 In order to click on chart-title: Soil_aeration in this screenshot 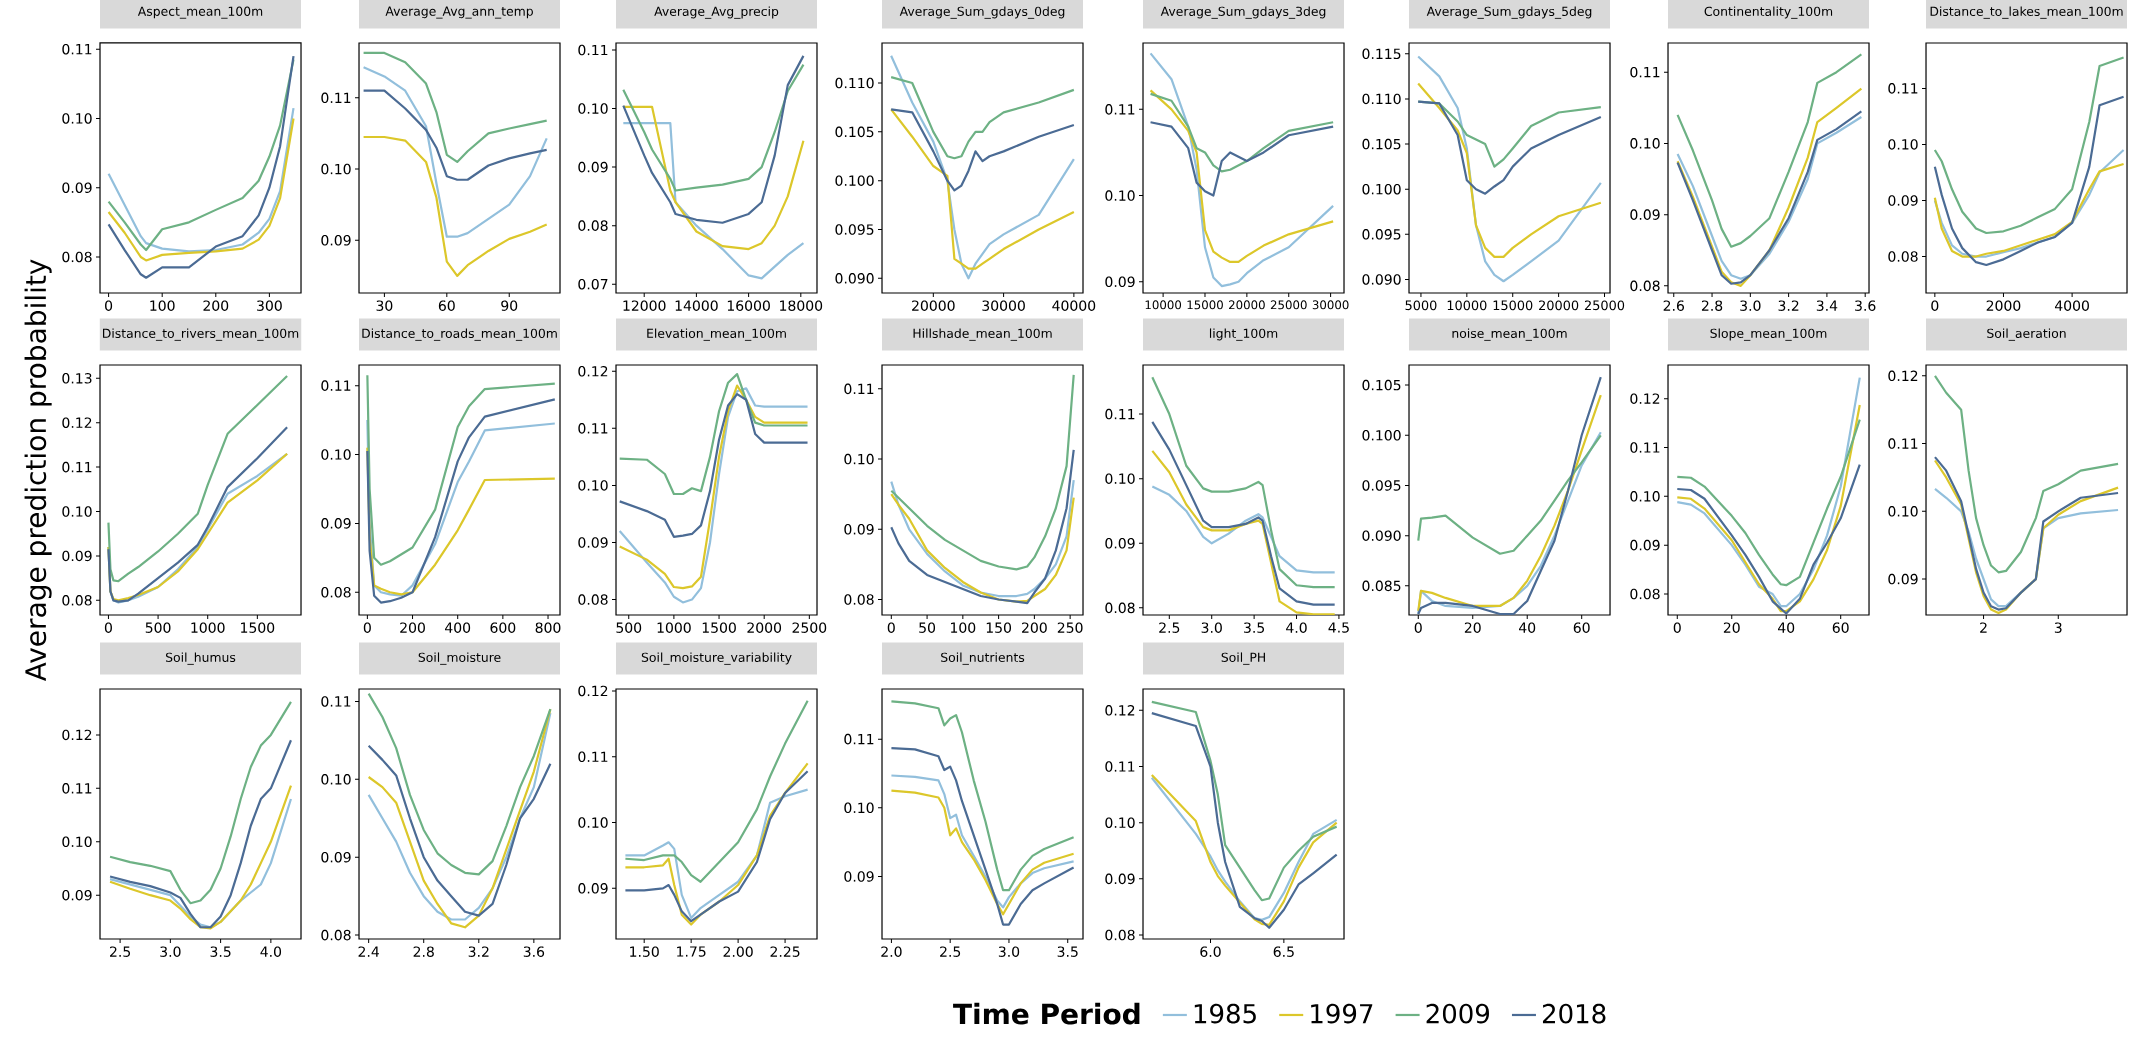, I will do `click(2026, 334)`.